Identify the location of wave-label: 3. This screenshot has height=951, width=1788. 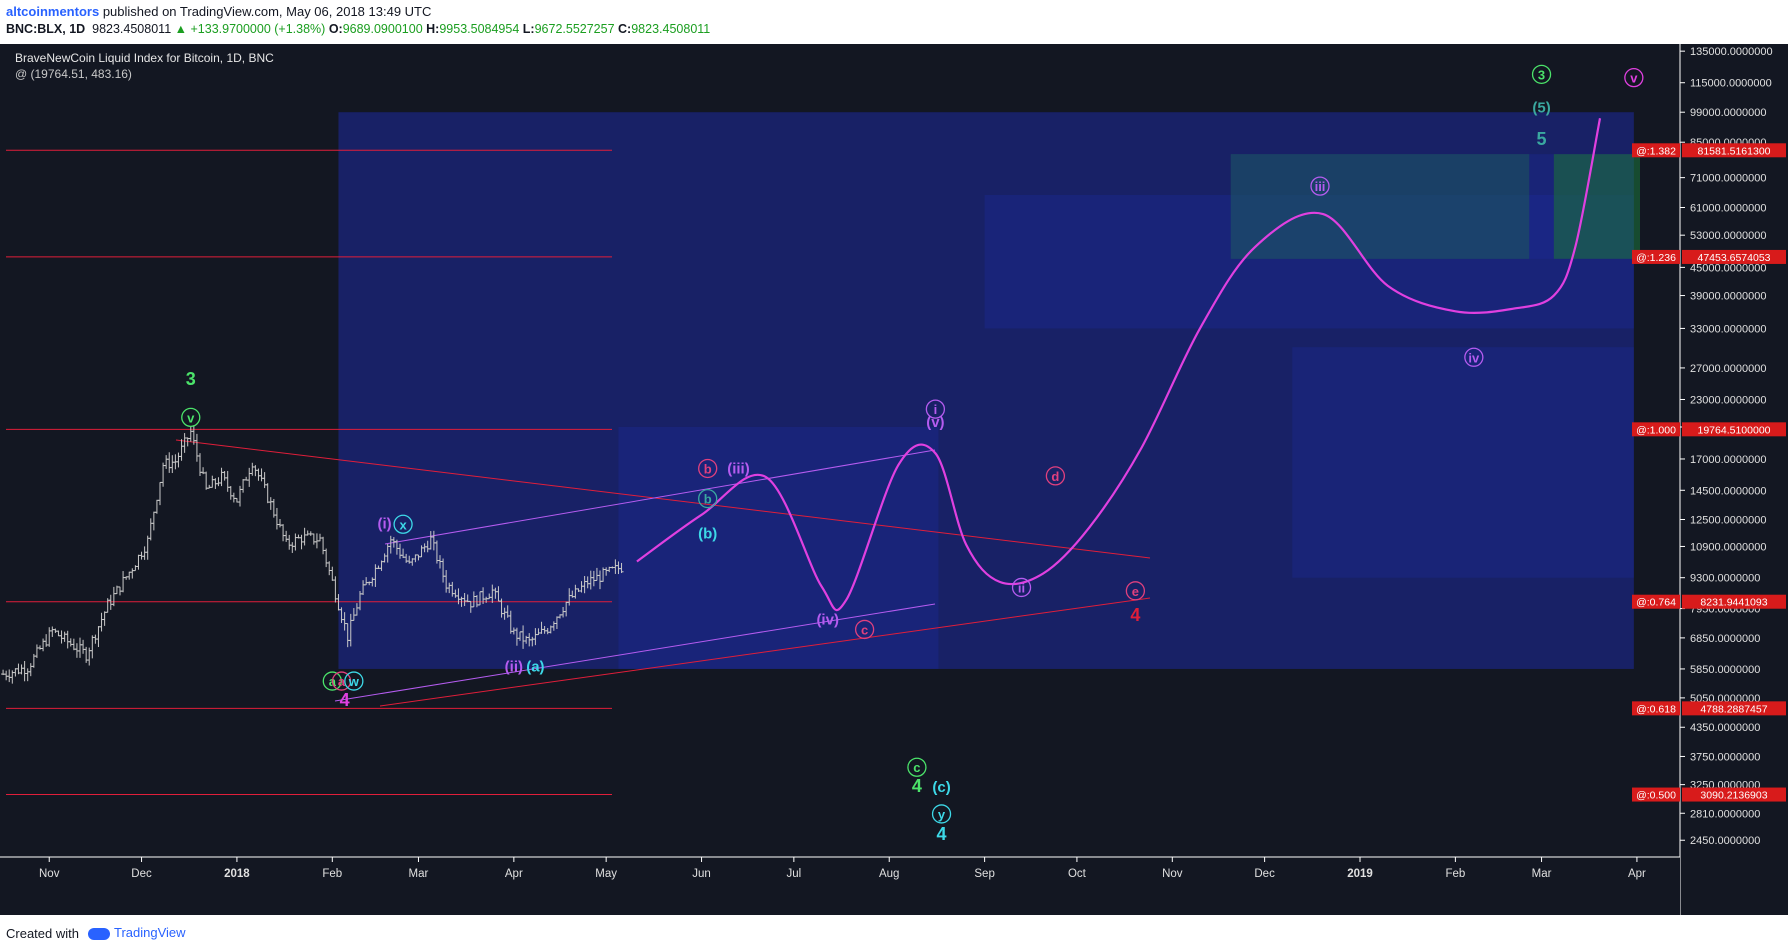
(1541, 74).